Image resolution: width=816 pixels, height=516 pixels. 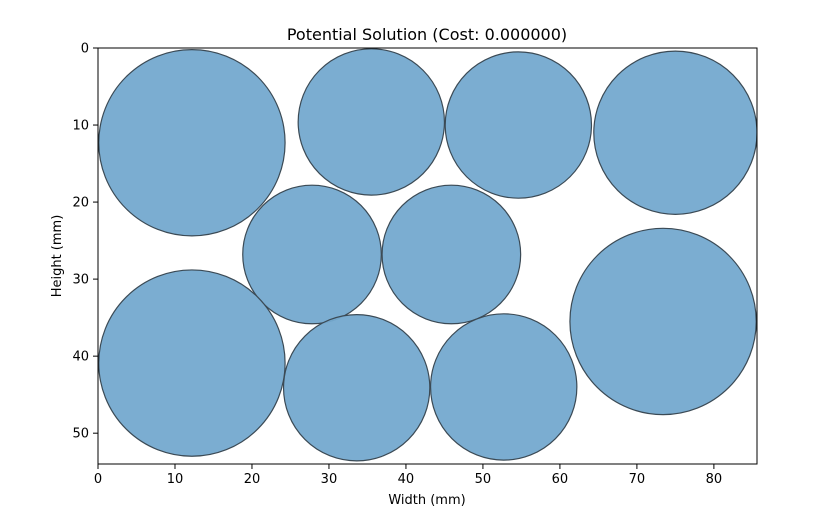 I want to click on x-tick-label: 40, so click(x=406, y=479).